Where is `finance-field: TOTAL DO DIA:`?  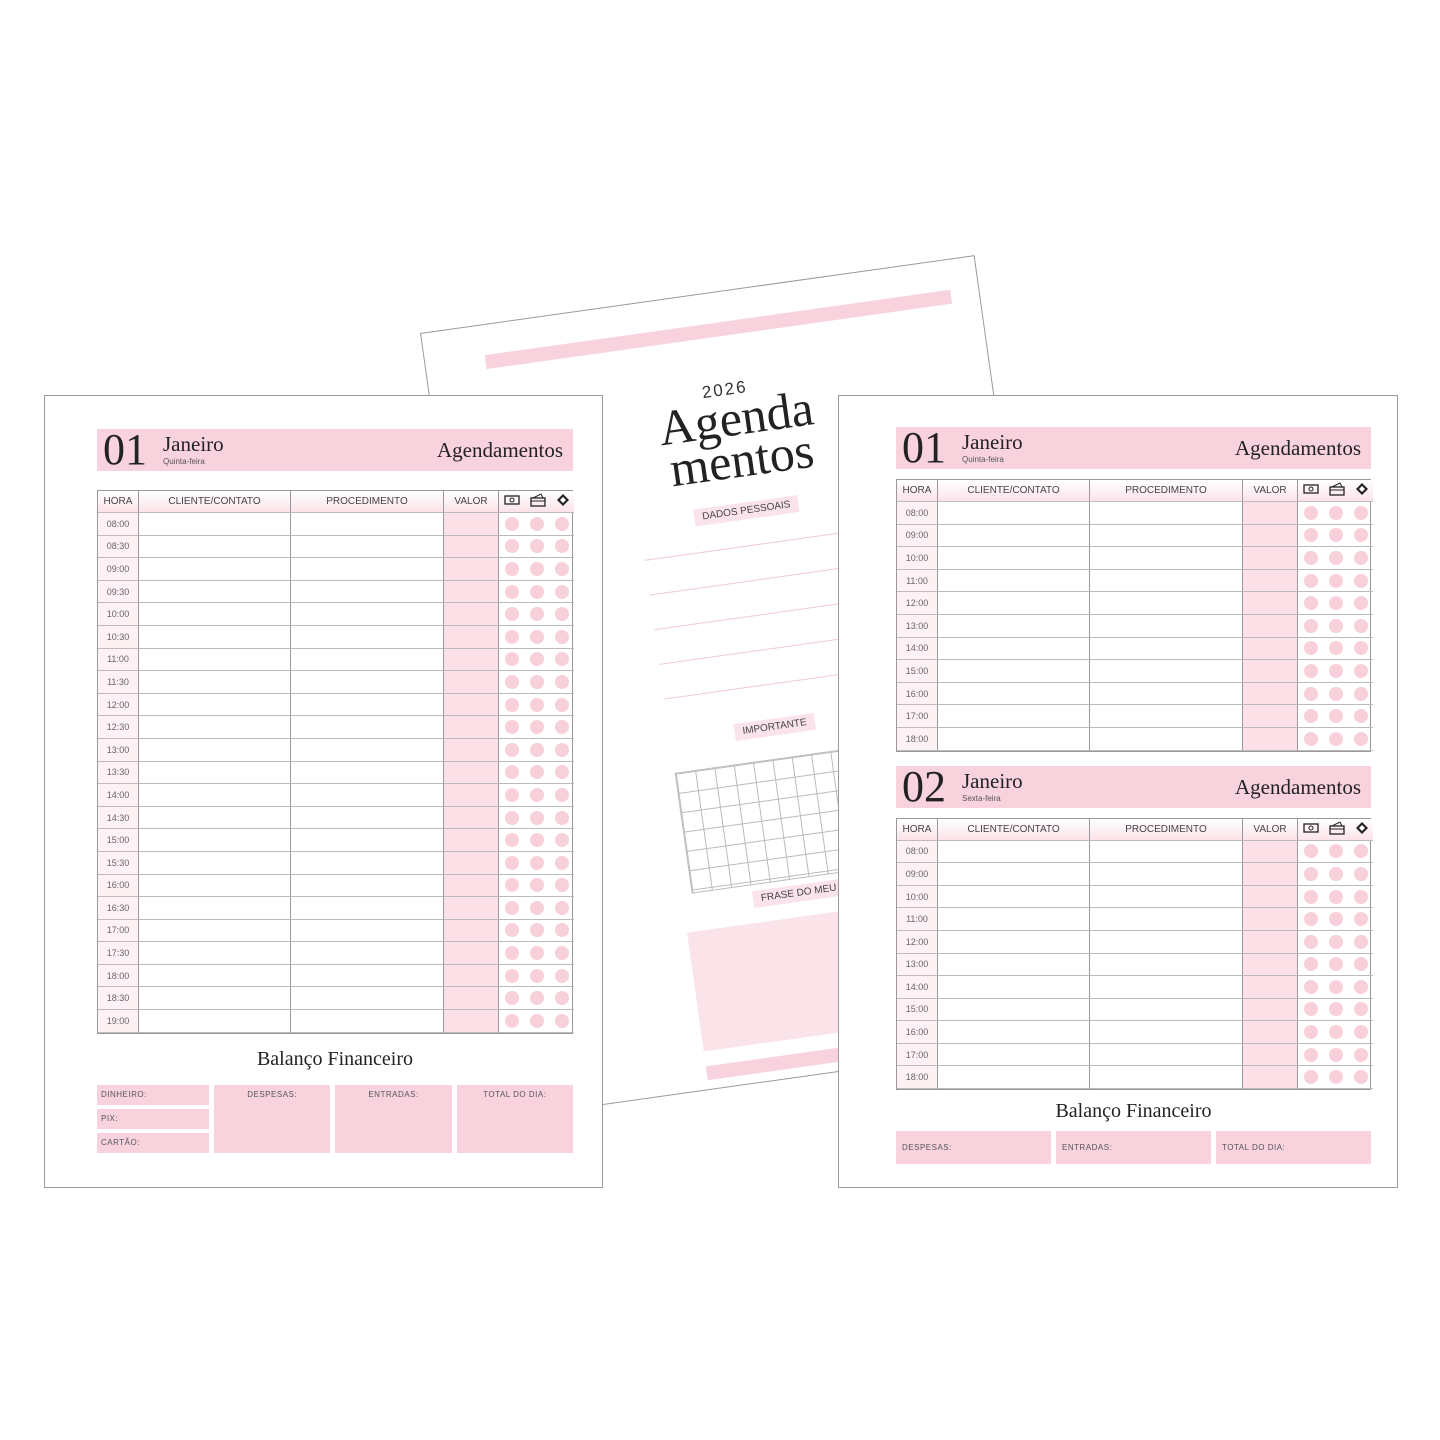
finance-field: TOTAL DO DIA: is located at coordinates (1293, 1148).